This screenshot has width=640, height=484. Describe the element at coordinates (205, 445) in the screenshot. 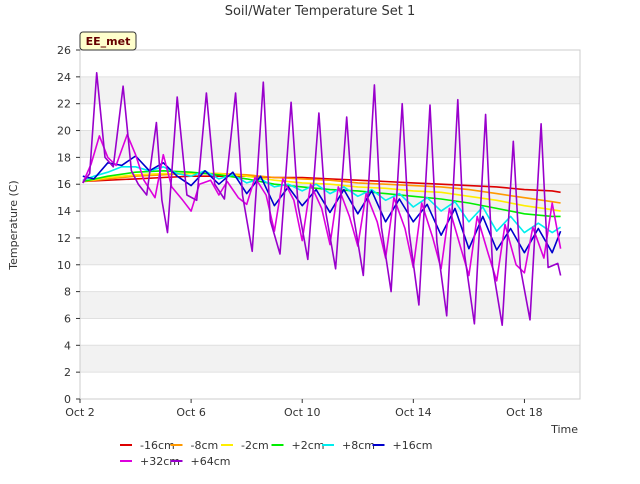

I see `legend-label: -8cm` at that location.